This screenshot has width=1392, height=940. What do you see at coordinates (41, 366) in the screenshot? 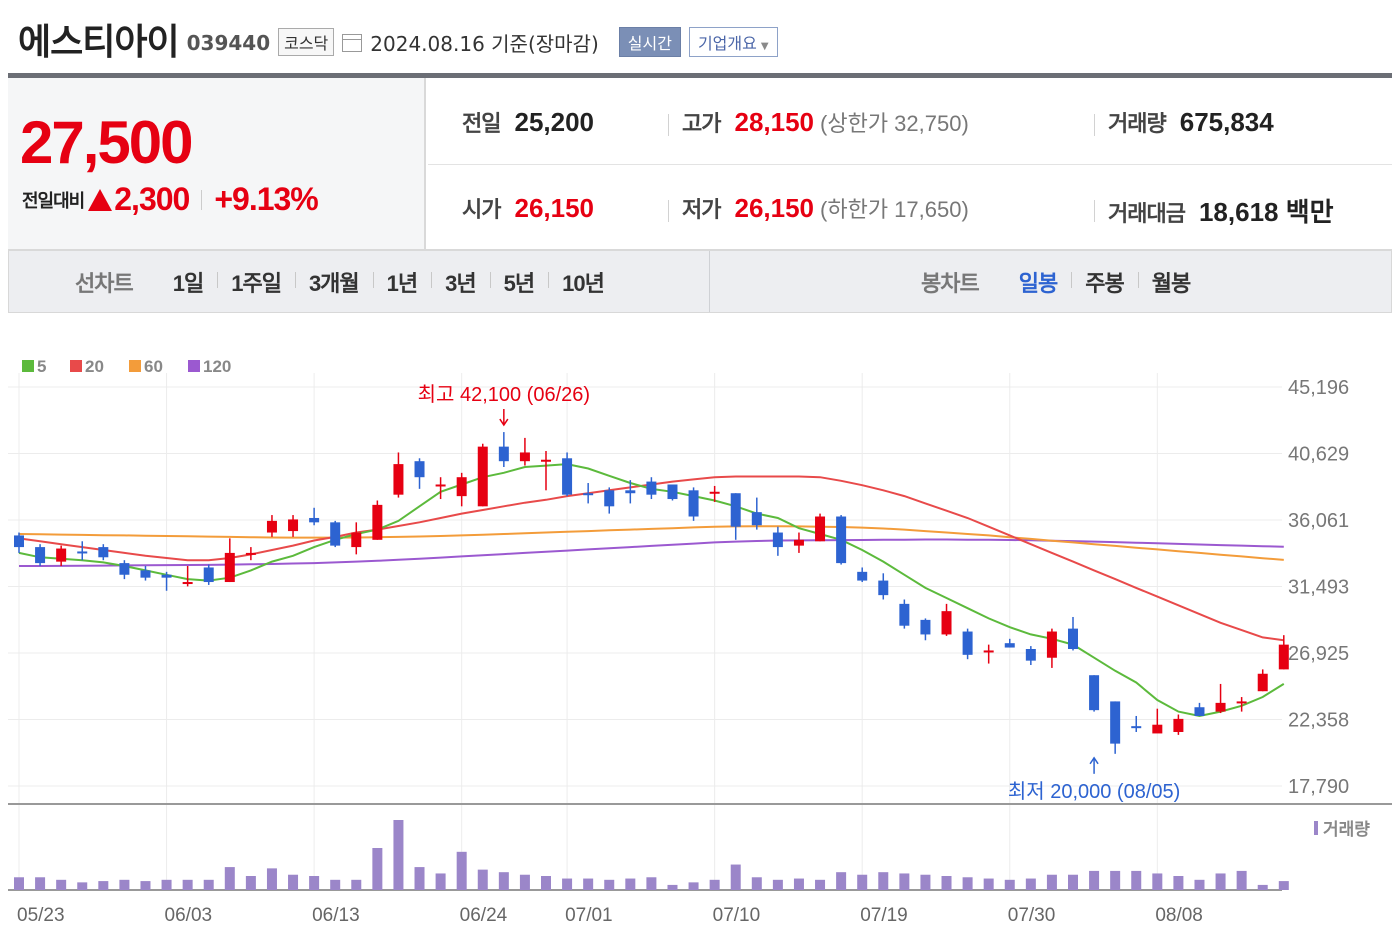
I see `legend-label: 5` at bounding box center [41, 366].